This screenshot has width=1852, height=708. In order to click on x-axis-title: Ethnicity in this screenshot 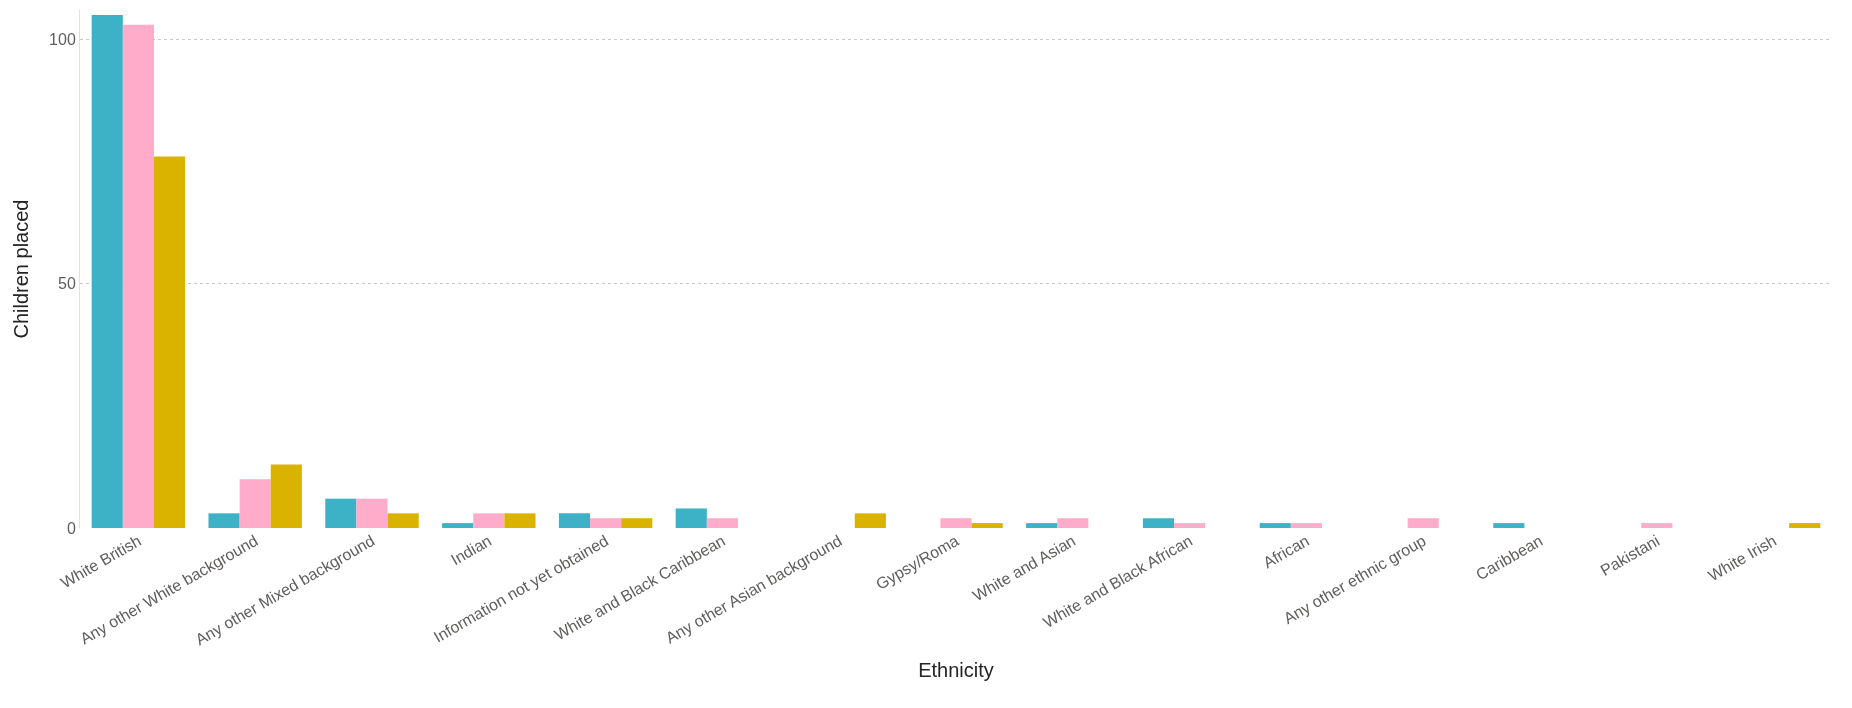, I will do `click(956, 669)`.